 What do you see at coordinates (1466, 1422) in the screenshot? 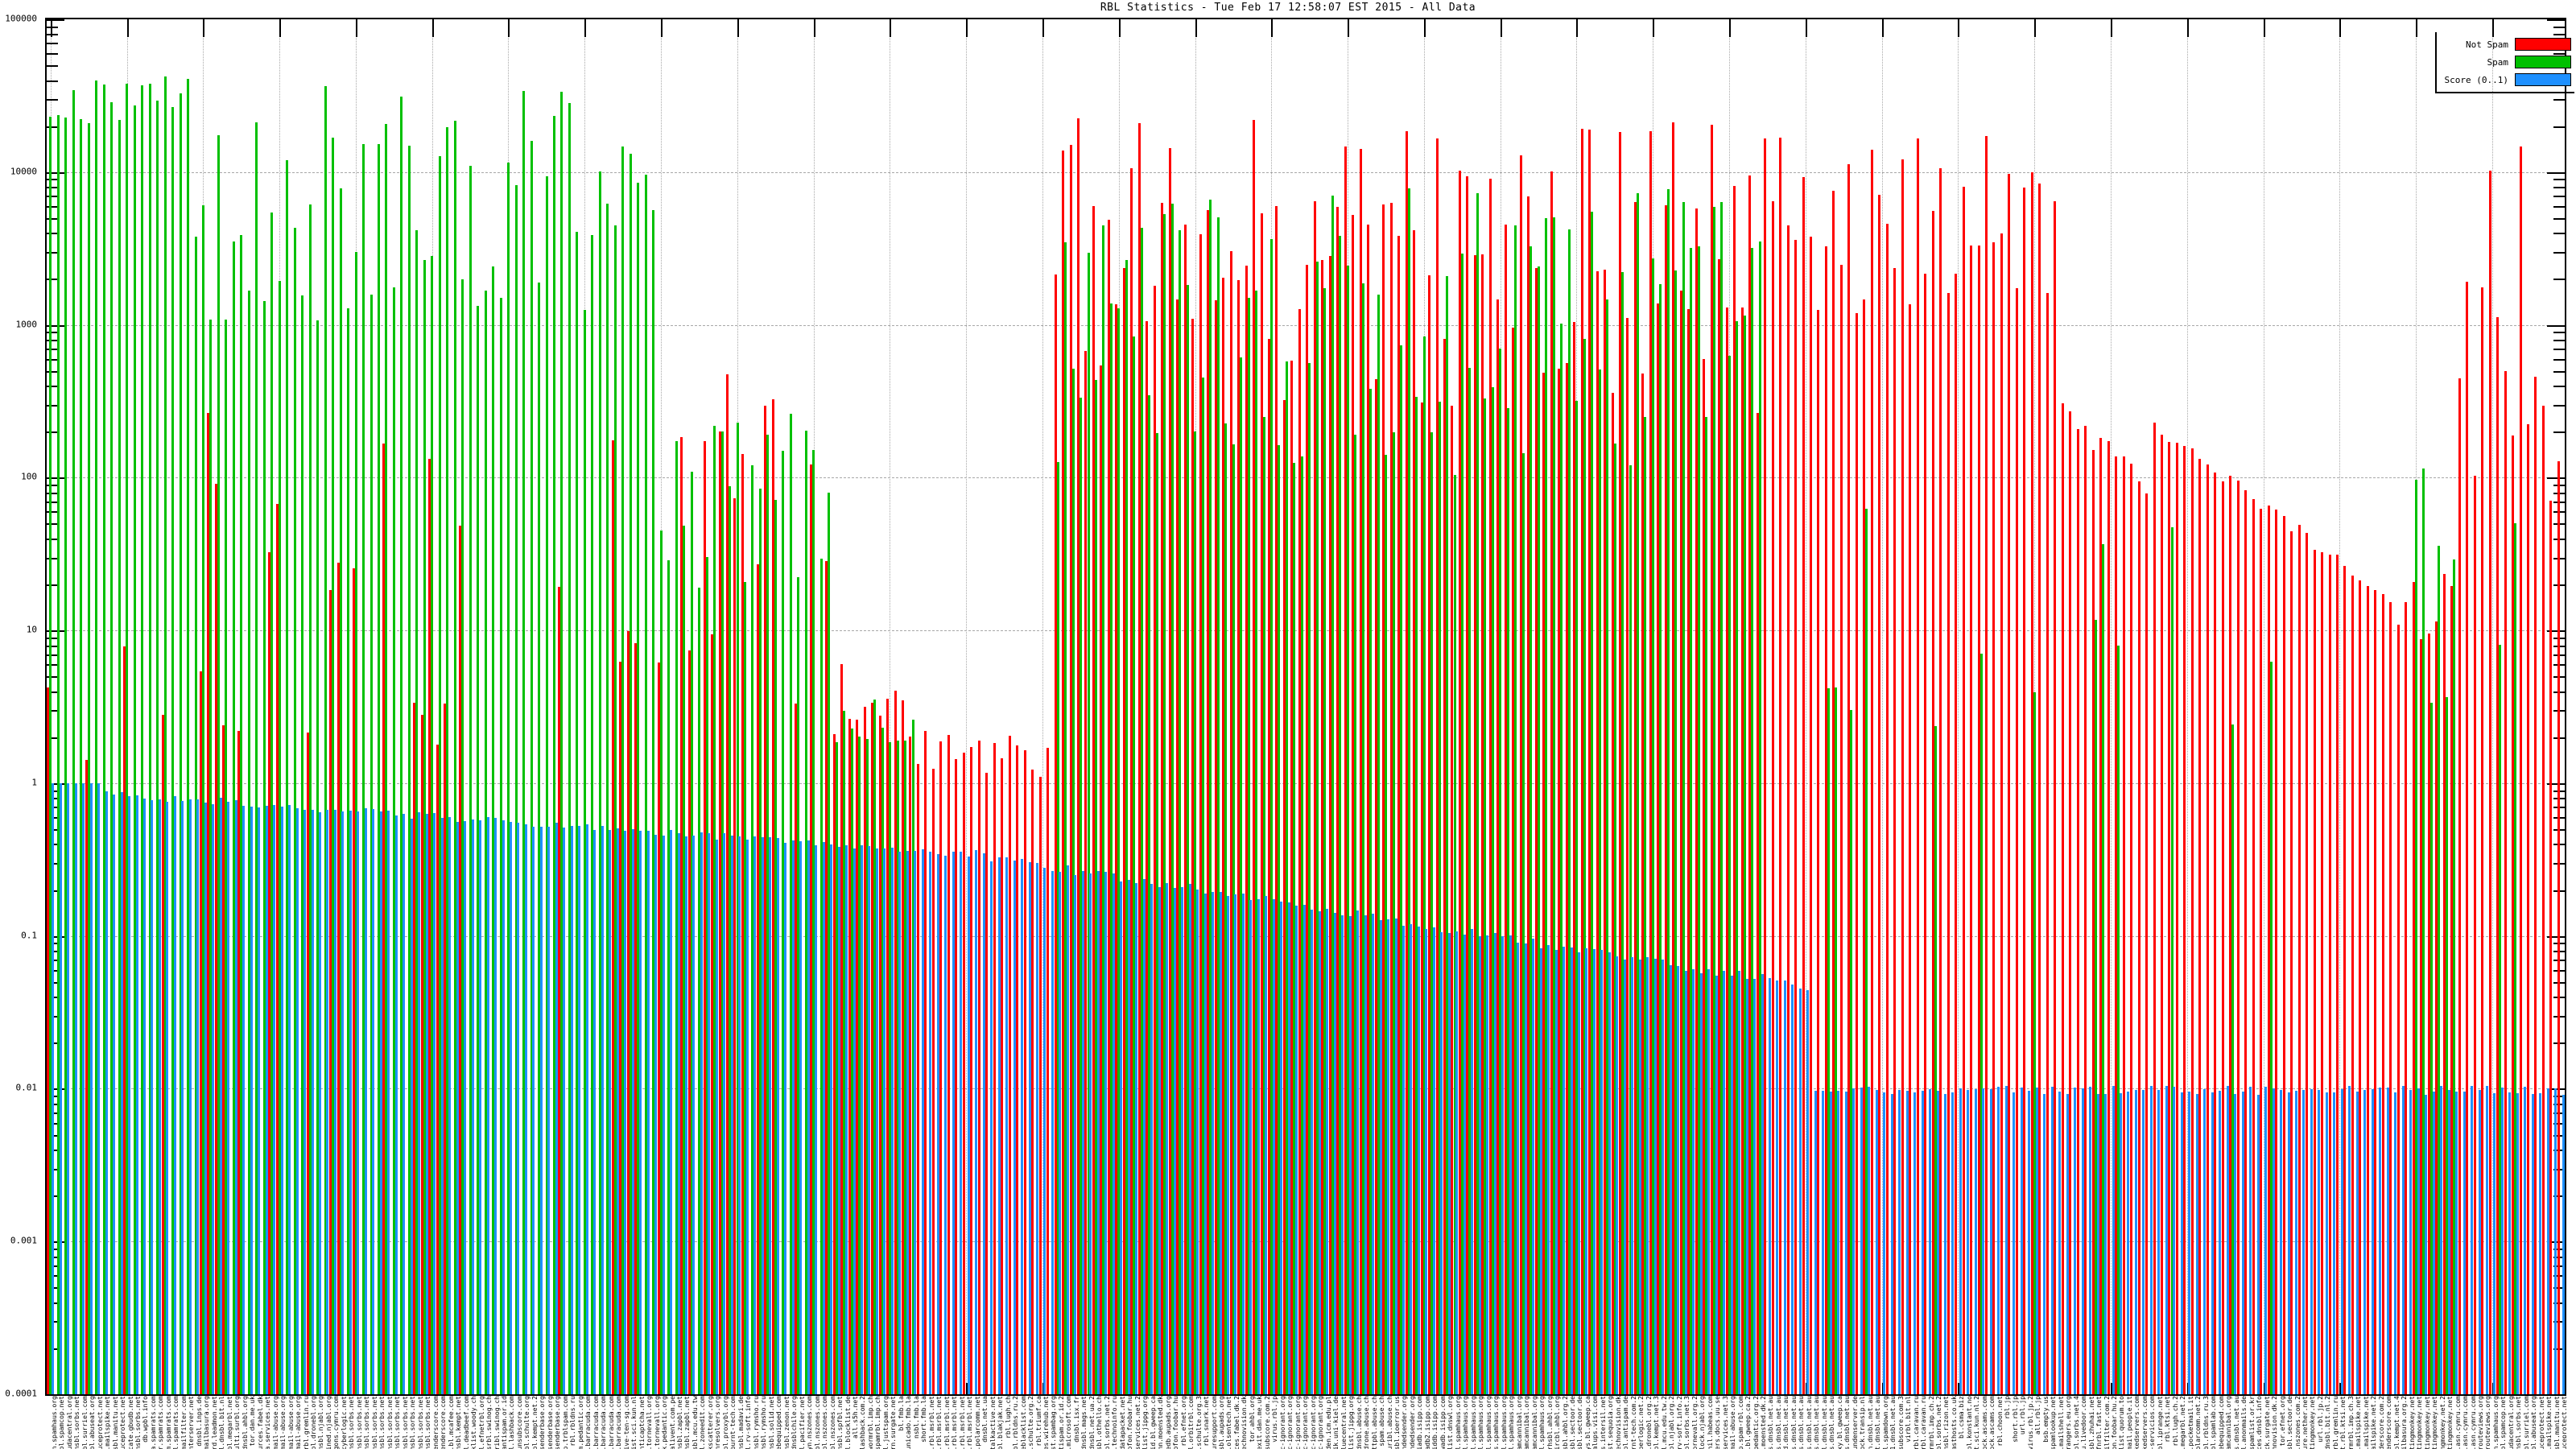
I see `x-axis-tick-label: dwl.spamhaus.org` at bounding box center [1466, 1422].